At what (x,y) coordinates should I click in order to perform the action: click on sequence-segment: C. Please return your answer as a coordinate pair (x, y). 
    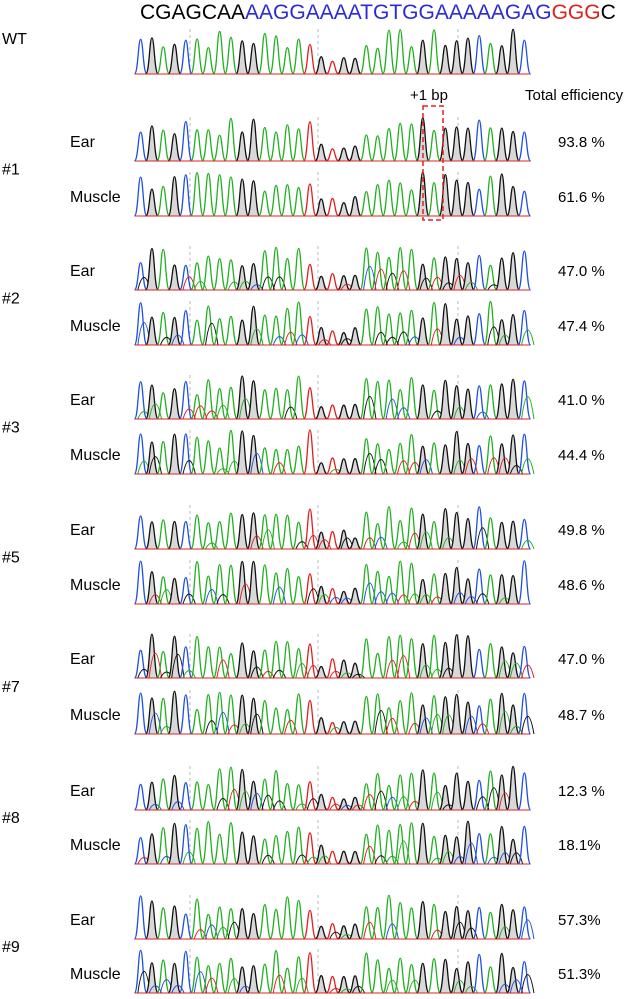
    Looking at the image, I should click on (608, 12).